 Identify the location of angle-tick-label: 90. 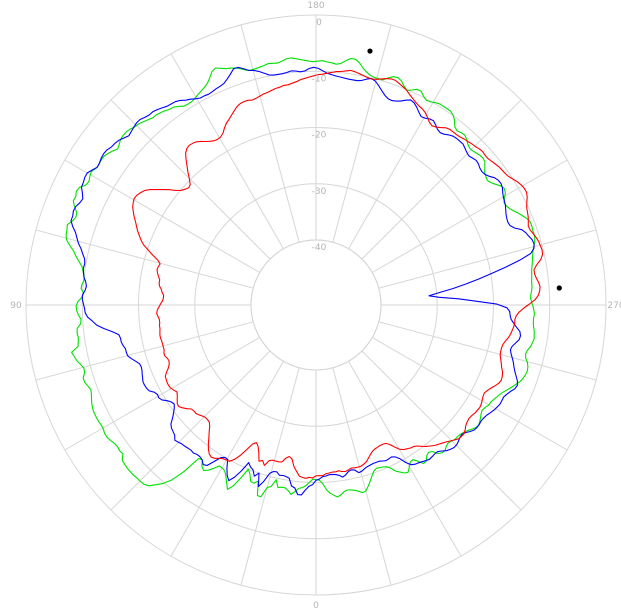
(16, 306).